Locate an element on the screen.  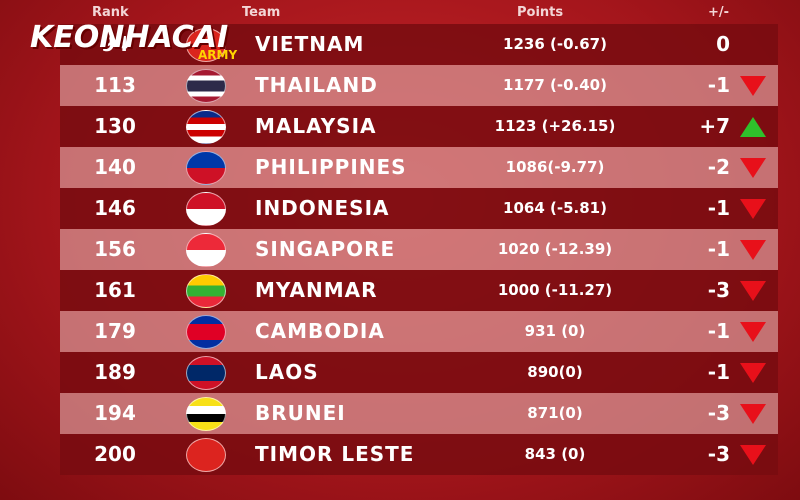
header-change: +/- is located at coordinates (719, 12).